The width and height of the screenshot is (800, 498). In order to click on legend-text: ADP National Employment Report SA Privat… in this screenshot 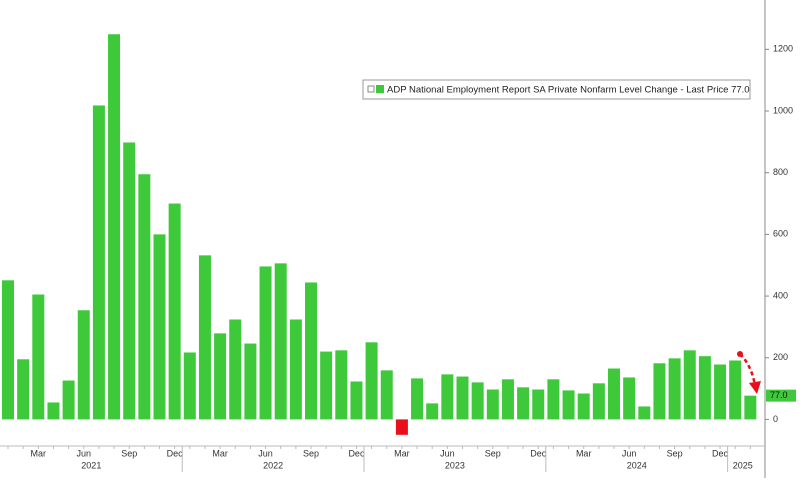, I will do `click(568, 90)`.